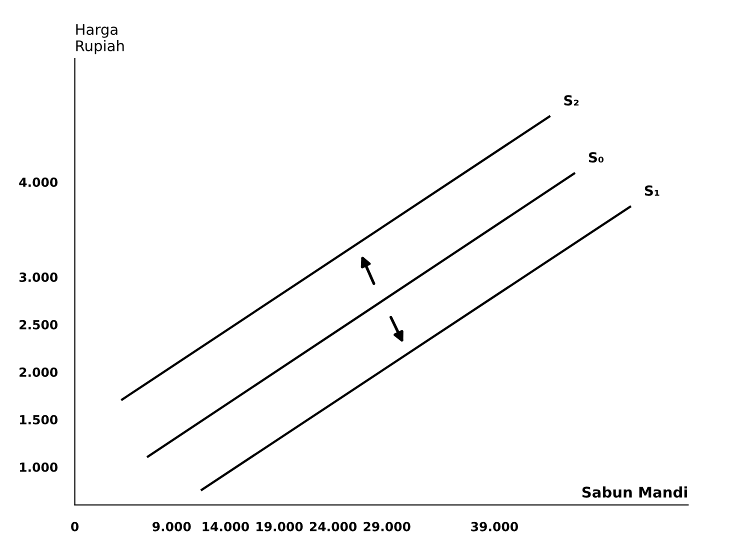 This screenshot has width=748, height=558. I want to click on series-label: S₂, so click(571, 100).